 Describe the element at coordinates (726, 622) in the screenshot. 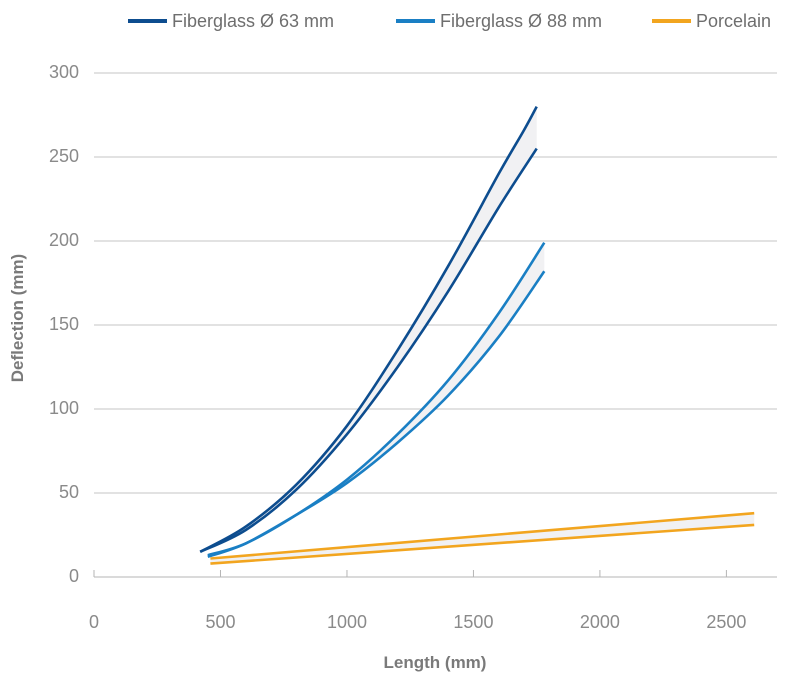

I see `x-tick-label: 2500` at that location.